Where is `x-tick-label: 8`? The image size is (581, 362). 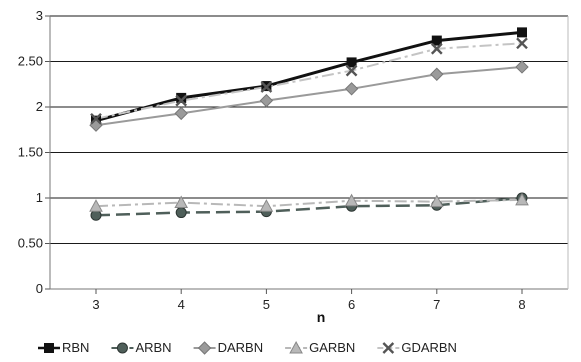 x-tick-label: 8 is located at coordinates (521, 304).